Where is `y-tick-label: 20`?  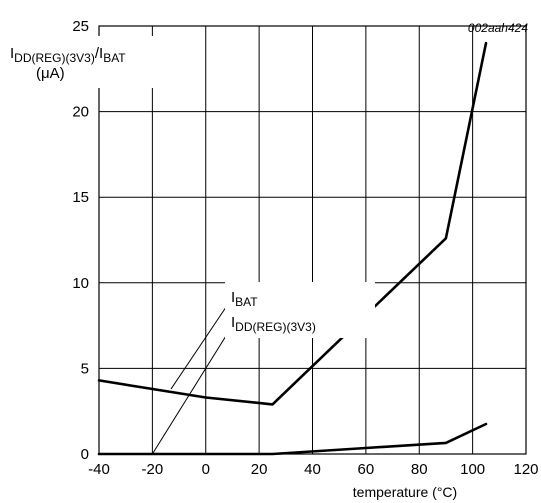
y-tick-label: 20 is located at coordinates (80, 112).